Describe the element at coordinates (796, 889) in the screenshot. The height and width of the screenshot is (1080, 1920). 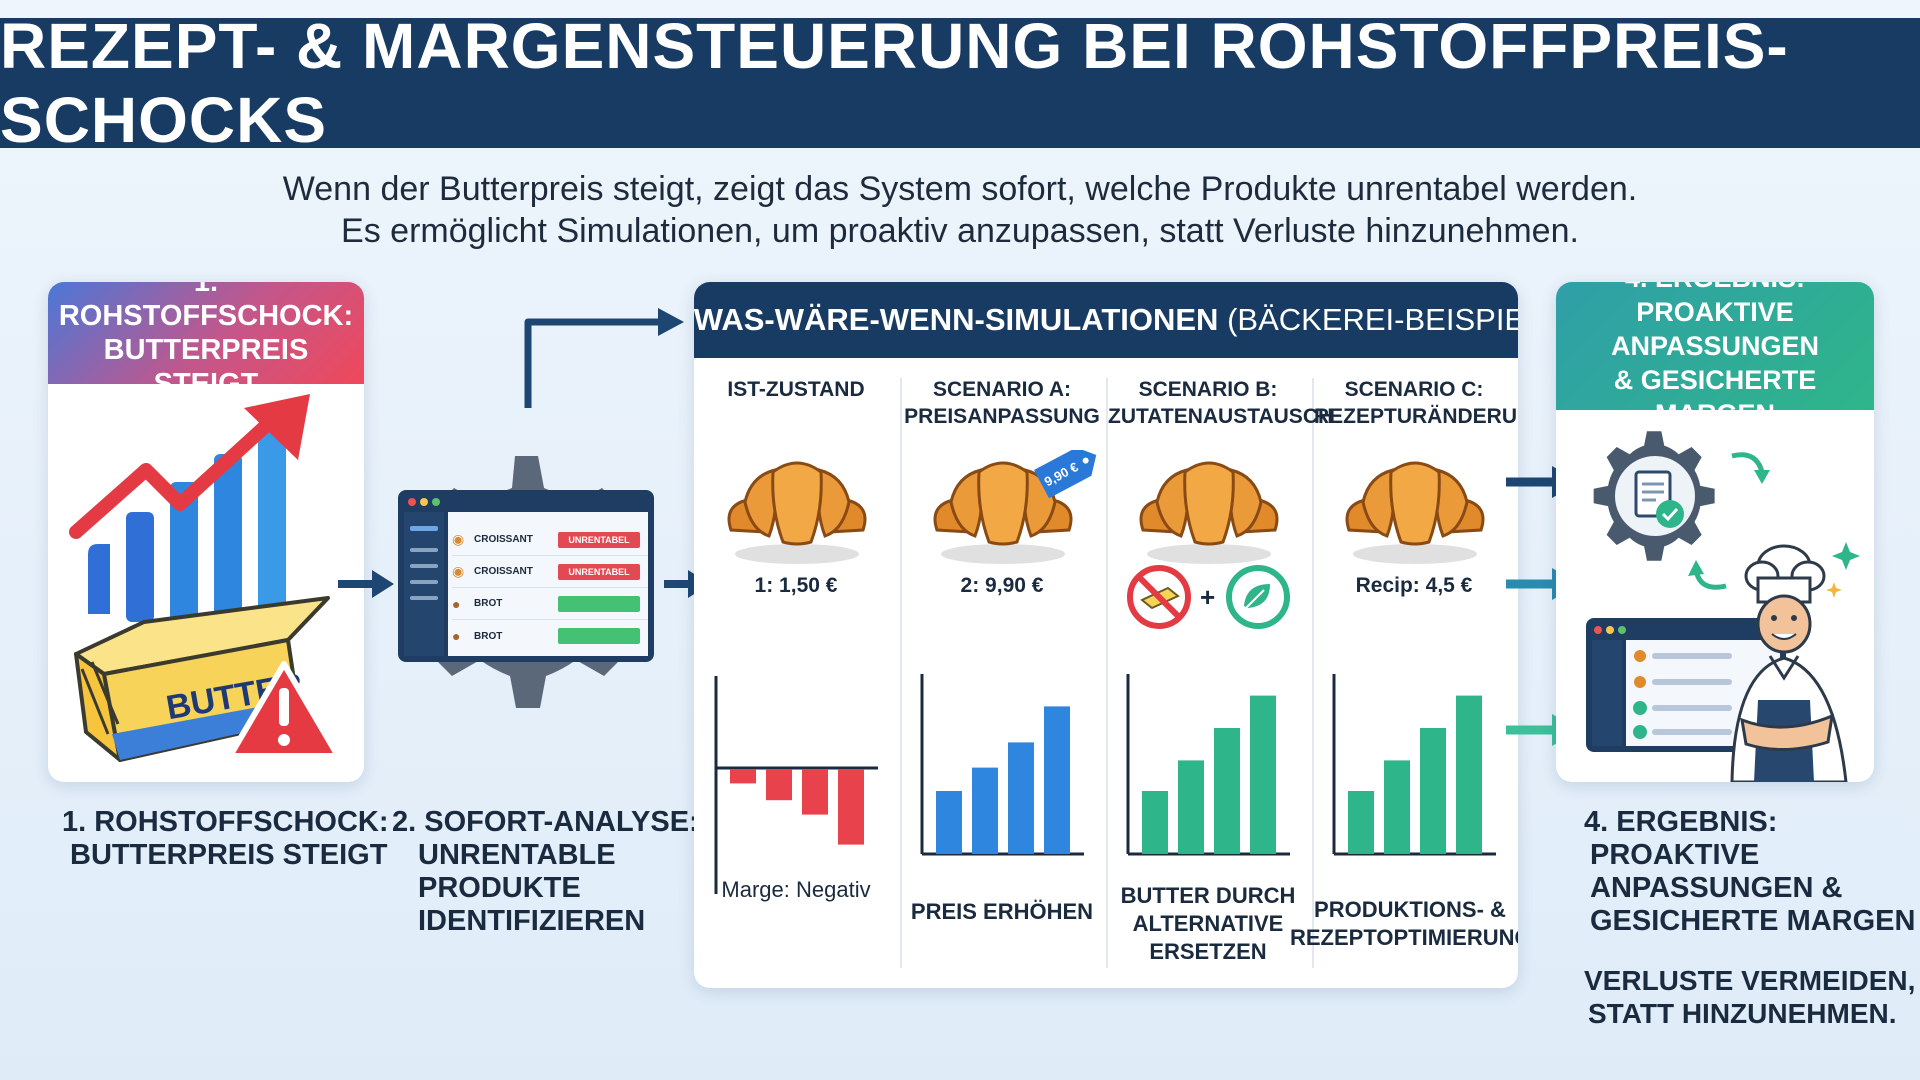
I see `footer-line1: Marge: Negativ` at that location.